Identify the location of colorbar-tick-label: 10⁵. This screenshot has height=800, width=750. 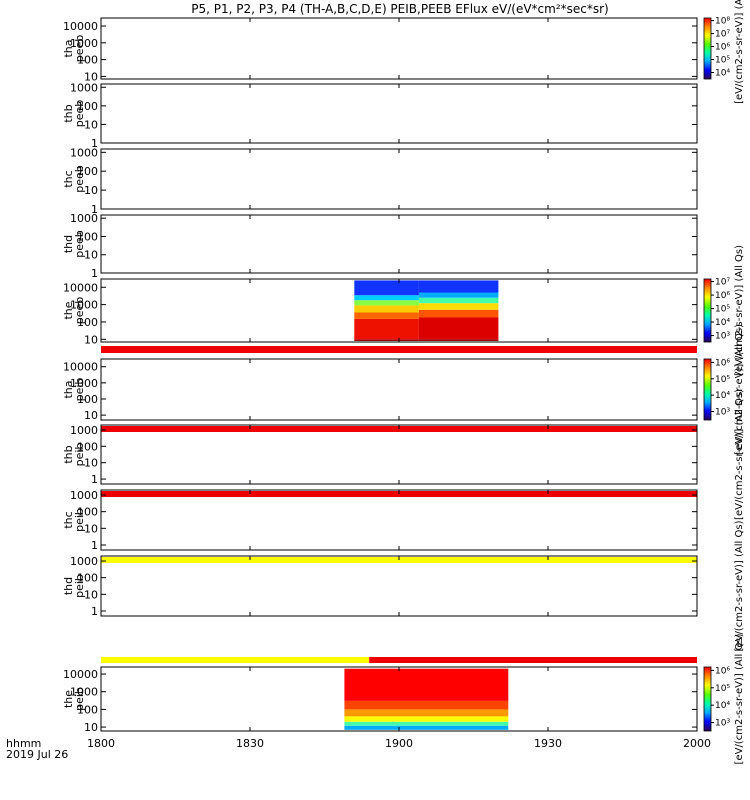
(722, 380).